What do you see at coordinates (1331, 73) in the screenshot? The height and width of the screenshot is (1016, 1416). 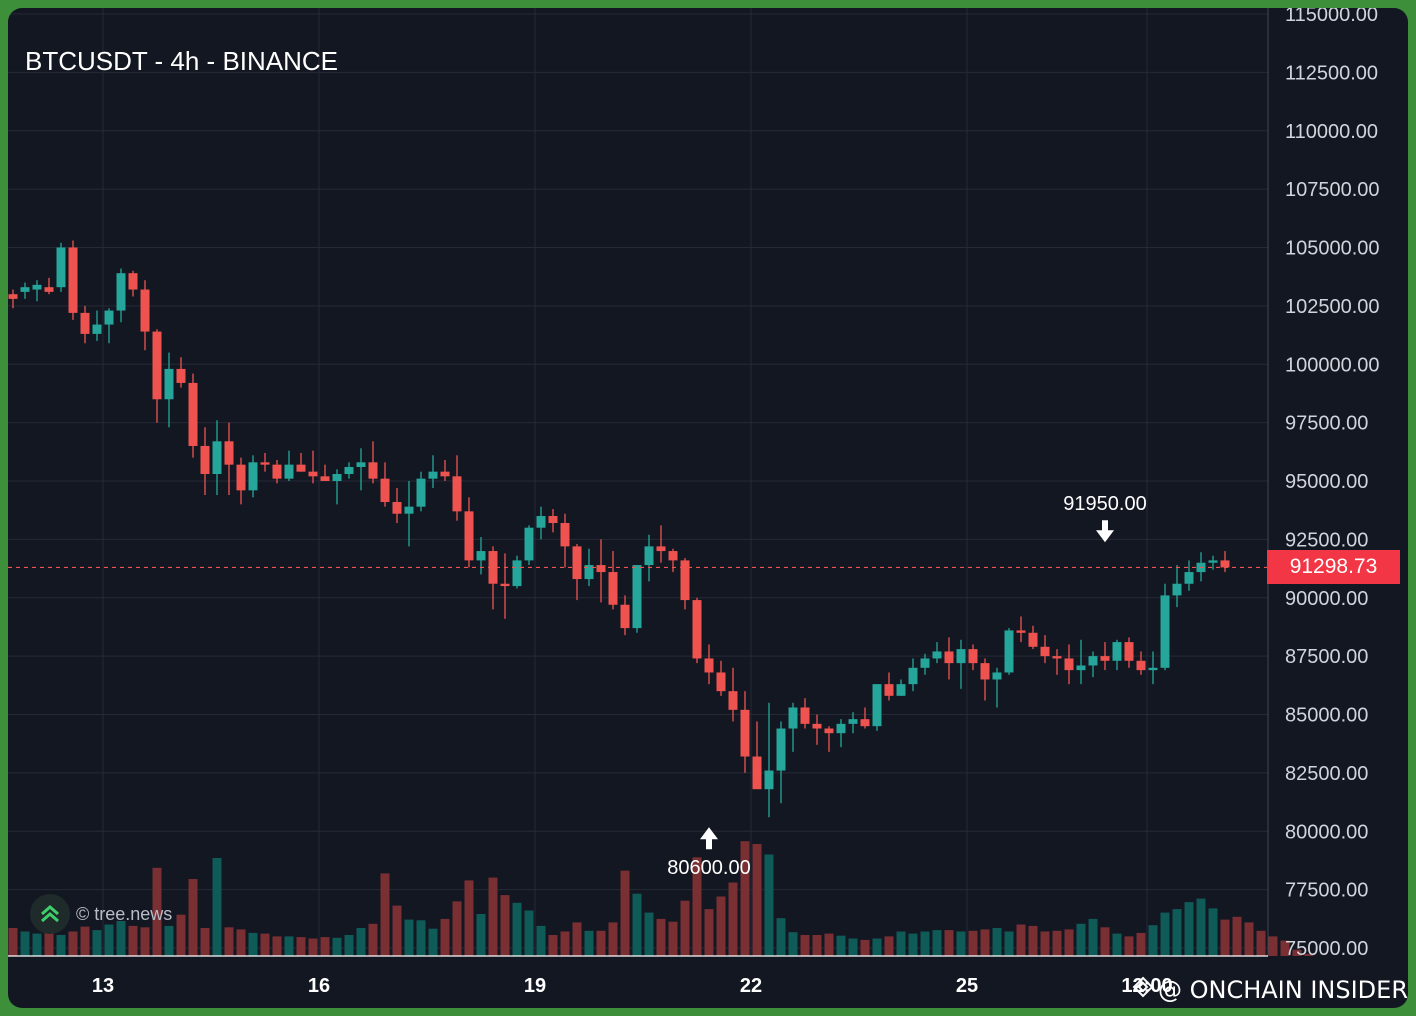 I see `y-tick-label: 112500.00` at bounding box center [1331, 73].